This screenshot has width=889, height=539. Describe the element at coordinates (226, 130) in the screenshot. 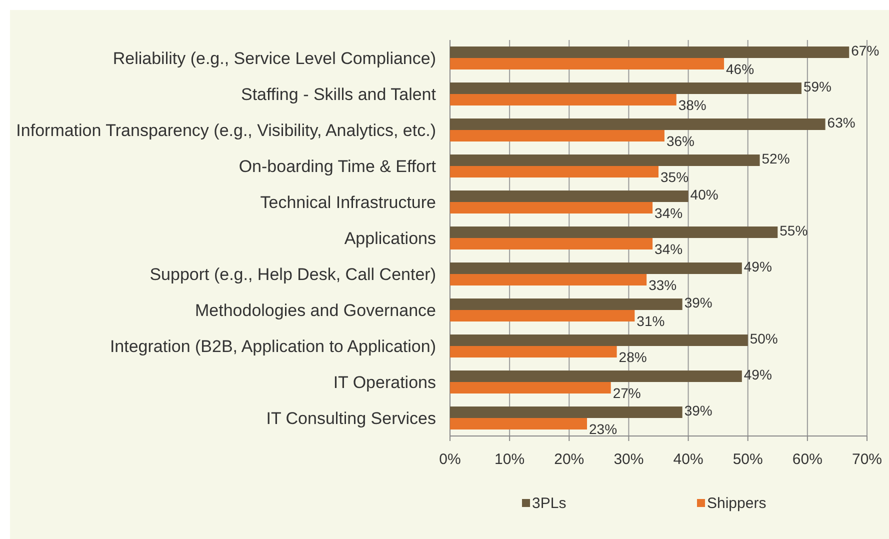

I see `y-tick-label: Information Transparency (e.g., Visibility, Analytics, etc.)` at that location.